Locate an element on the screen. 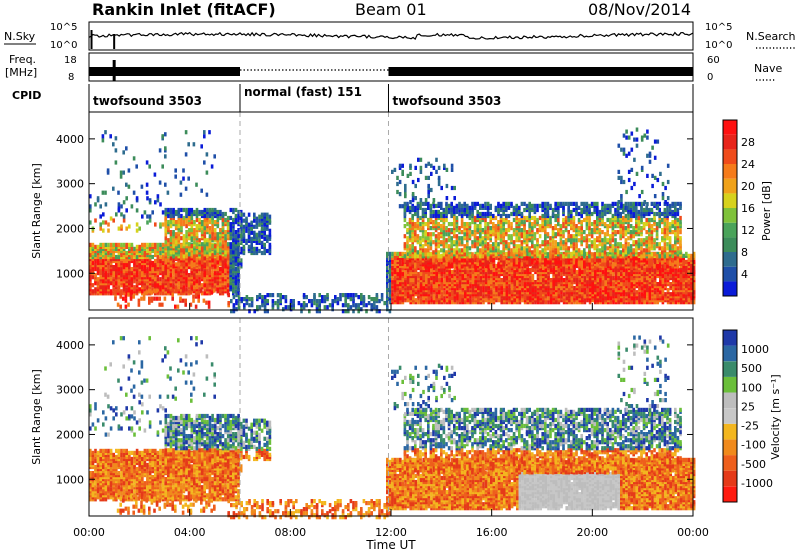  date-title: 08/Nov/2014 is located at coordinates (639, 9).